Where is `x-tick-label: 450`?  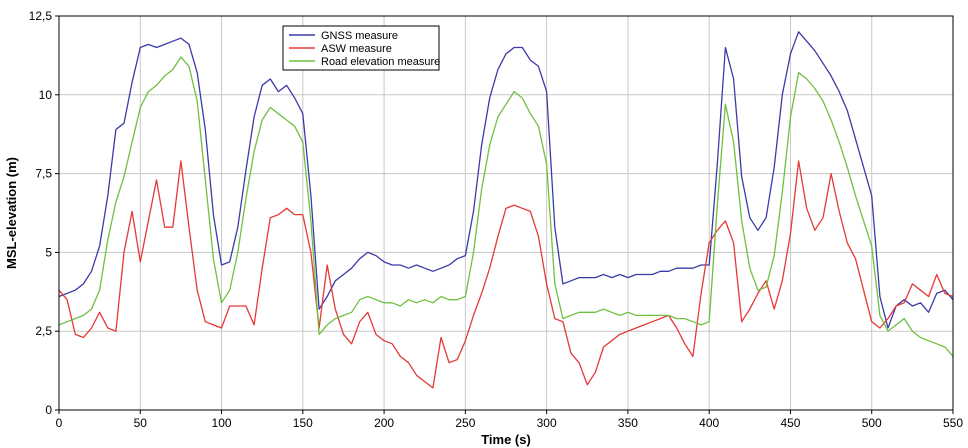 x-tick-label: 450 is located at coordinates (790, 423).